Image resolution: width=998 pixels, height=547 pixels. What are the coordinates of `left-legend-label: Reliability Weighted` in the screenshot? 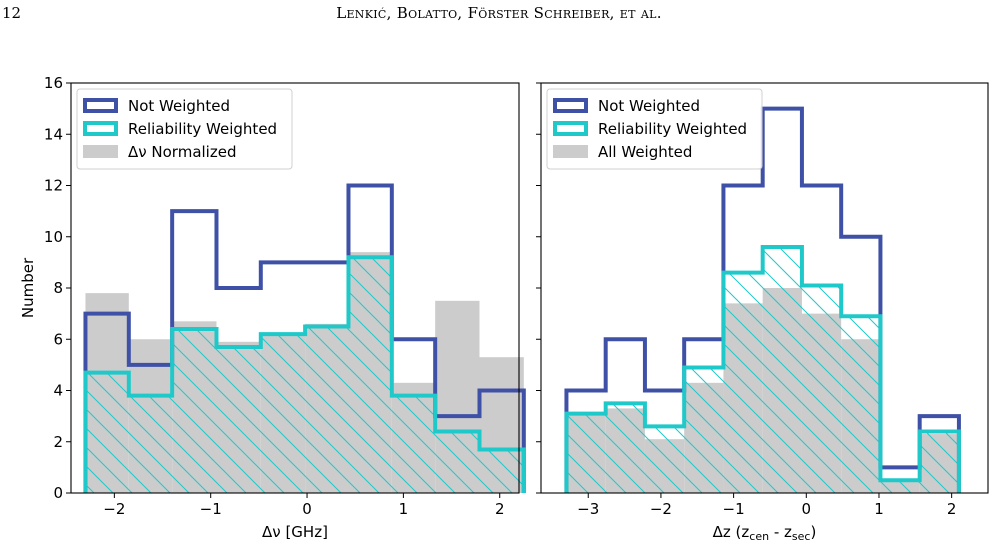 It's located at (202, 129).